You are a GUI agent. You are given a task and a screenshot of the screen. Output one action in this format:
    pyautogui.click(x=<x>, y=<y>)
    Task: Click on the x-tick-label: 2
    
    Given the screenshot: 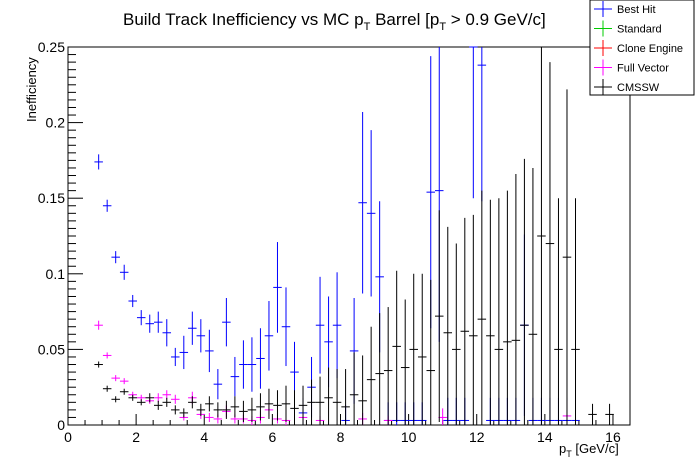 What is the action you would take?
    pyautogui.click(x=136, y=437)
    